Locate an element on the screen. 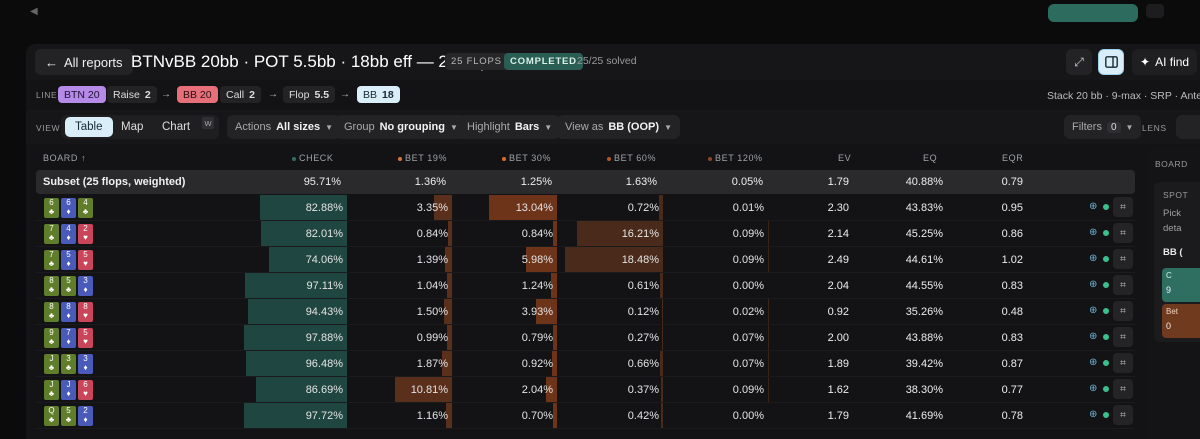 The width and height of the screenshot is (1200, 439). value-bet60: 16.21% is located at coordinates (640, 234).